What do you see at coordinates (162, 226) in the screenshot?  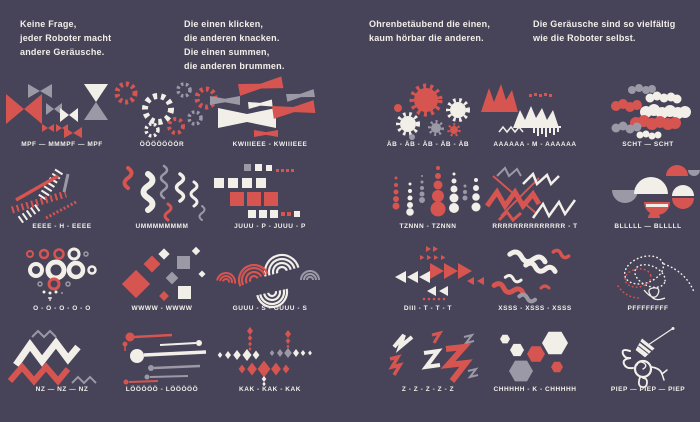 I see `sound-caption: UMMMMMMMM` at bounding box center [162, 226].